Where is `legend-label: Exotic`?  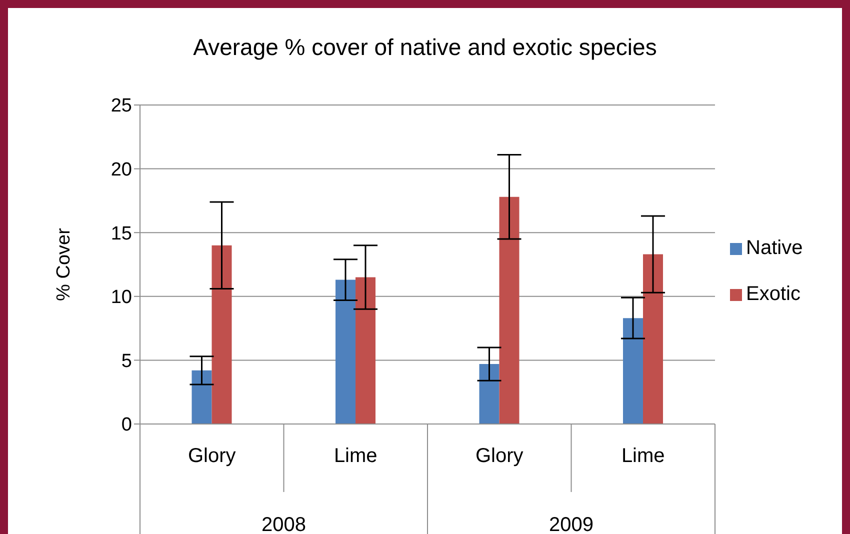
legend-label: Exotic is located at coordinates (773, 294).